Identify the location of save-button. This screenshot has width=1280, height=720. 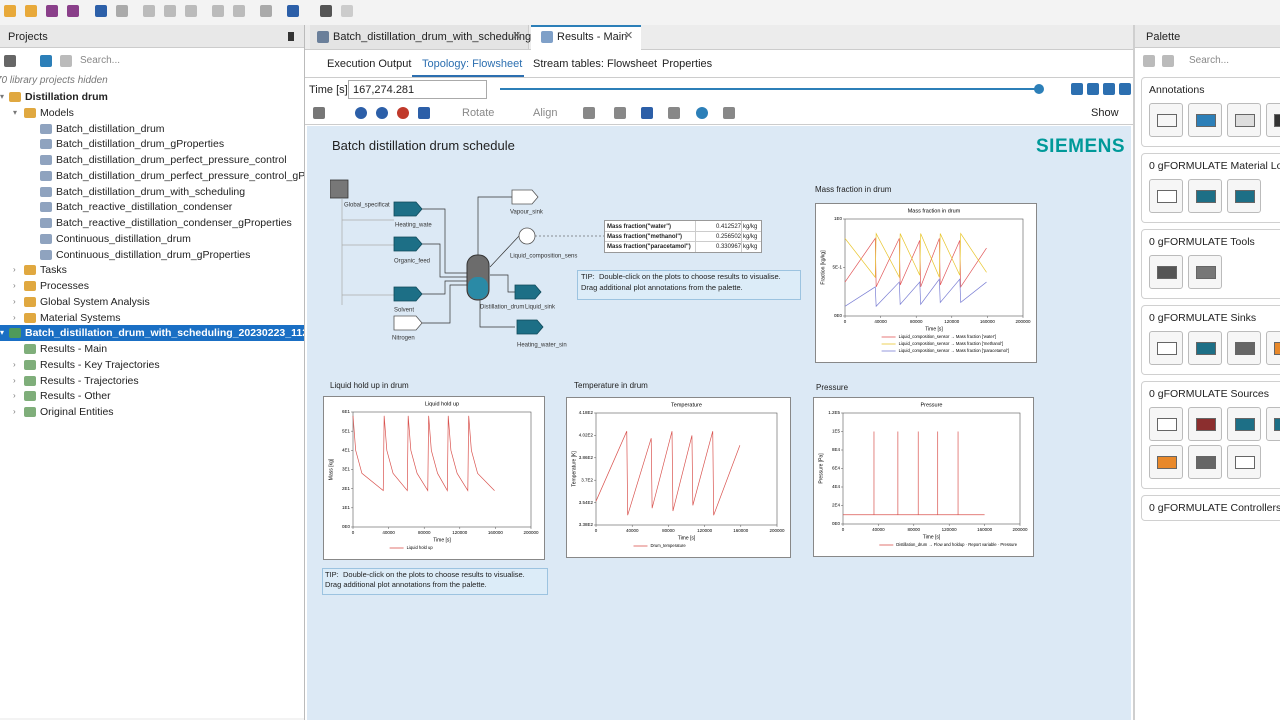
(52, 11).